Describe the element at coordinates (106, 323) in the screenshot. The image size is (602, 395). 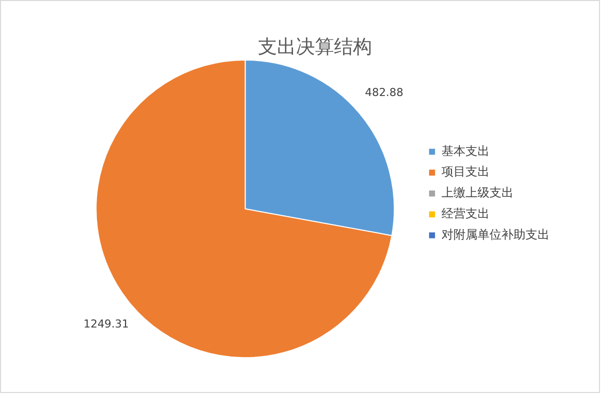
I see `data-label: 1249.31` at that location.